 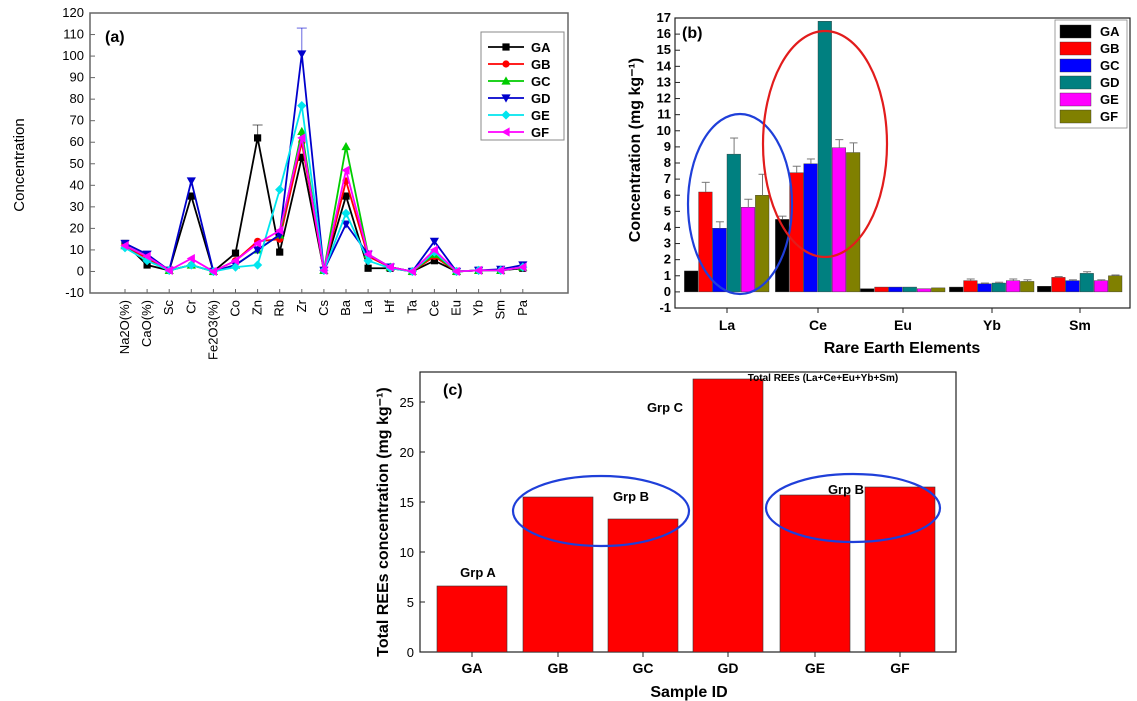 I want to click on panel-b-ytick-label: 12, so click(x=664, y=98).